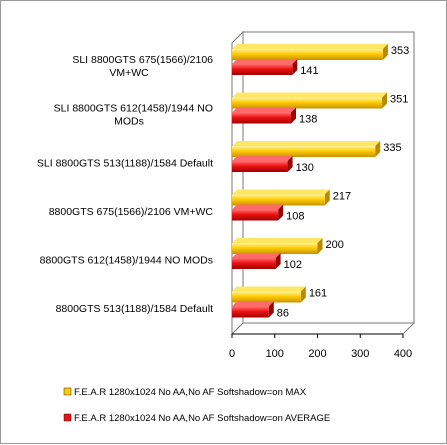  Describe the element at coordinates (232, 354) in the screenshot. I see `x-tick-label: 0` at that location.